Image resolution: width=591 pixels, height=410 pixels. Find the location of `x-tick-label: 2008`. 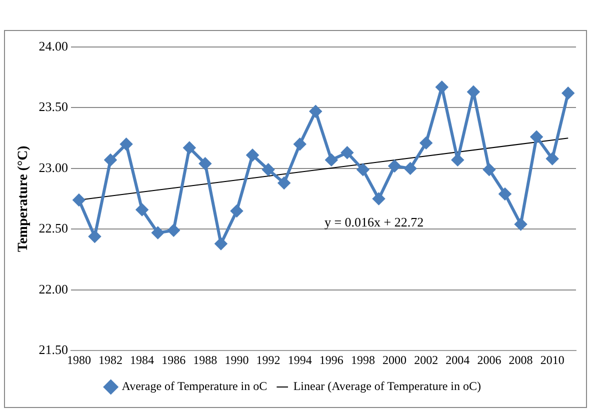

x-tick-label: 2008 is located at coordinates (520, 359).